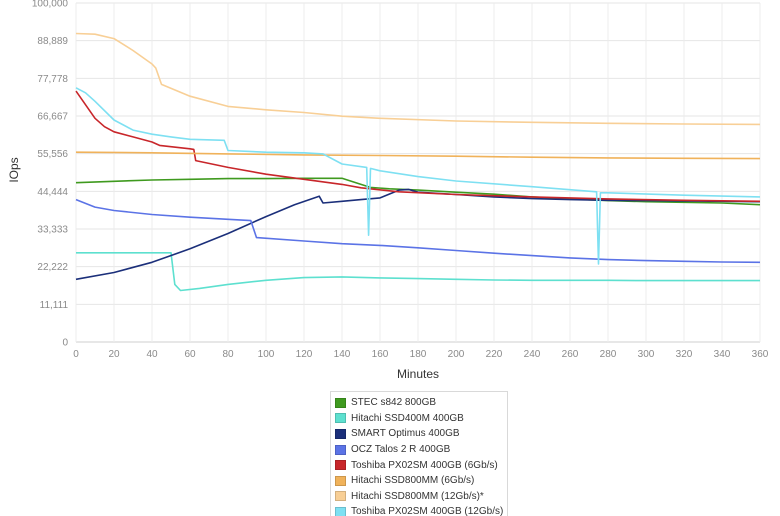  I want to click on legend-item: Hitachi SSD800MM (12Gb/s)*, so click(419, 497).